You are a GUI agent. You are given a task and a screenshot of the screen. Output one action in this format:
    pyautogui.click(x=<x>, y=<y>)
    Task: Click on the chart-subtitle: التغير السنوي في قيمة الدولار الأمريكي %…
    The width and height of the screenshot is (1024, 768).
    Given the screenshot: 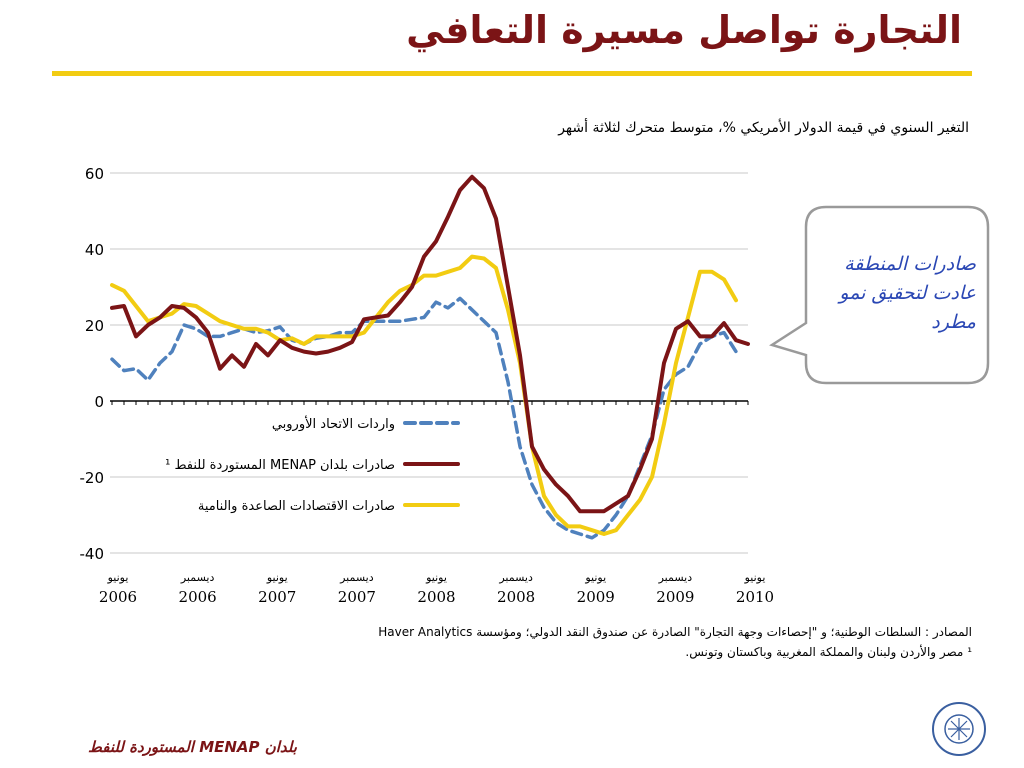 What is the action you would take?
    pyautogui.click(x=763, y=128)
    